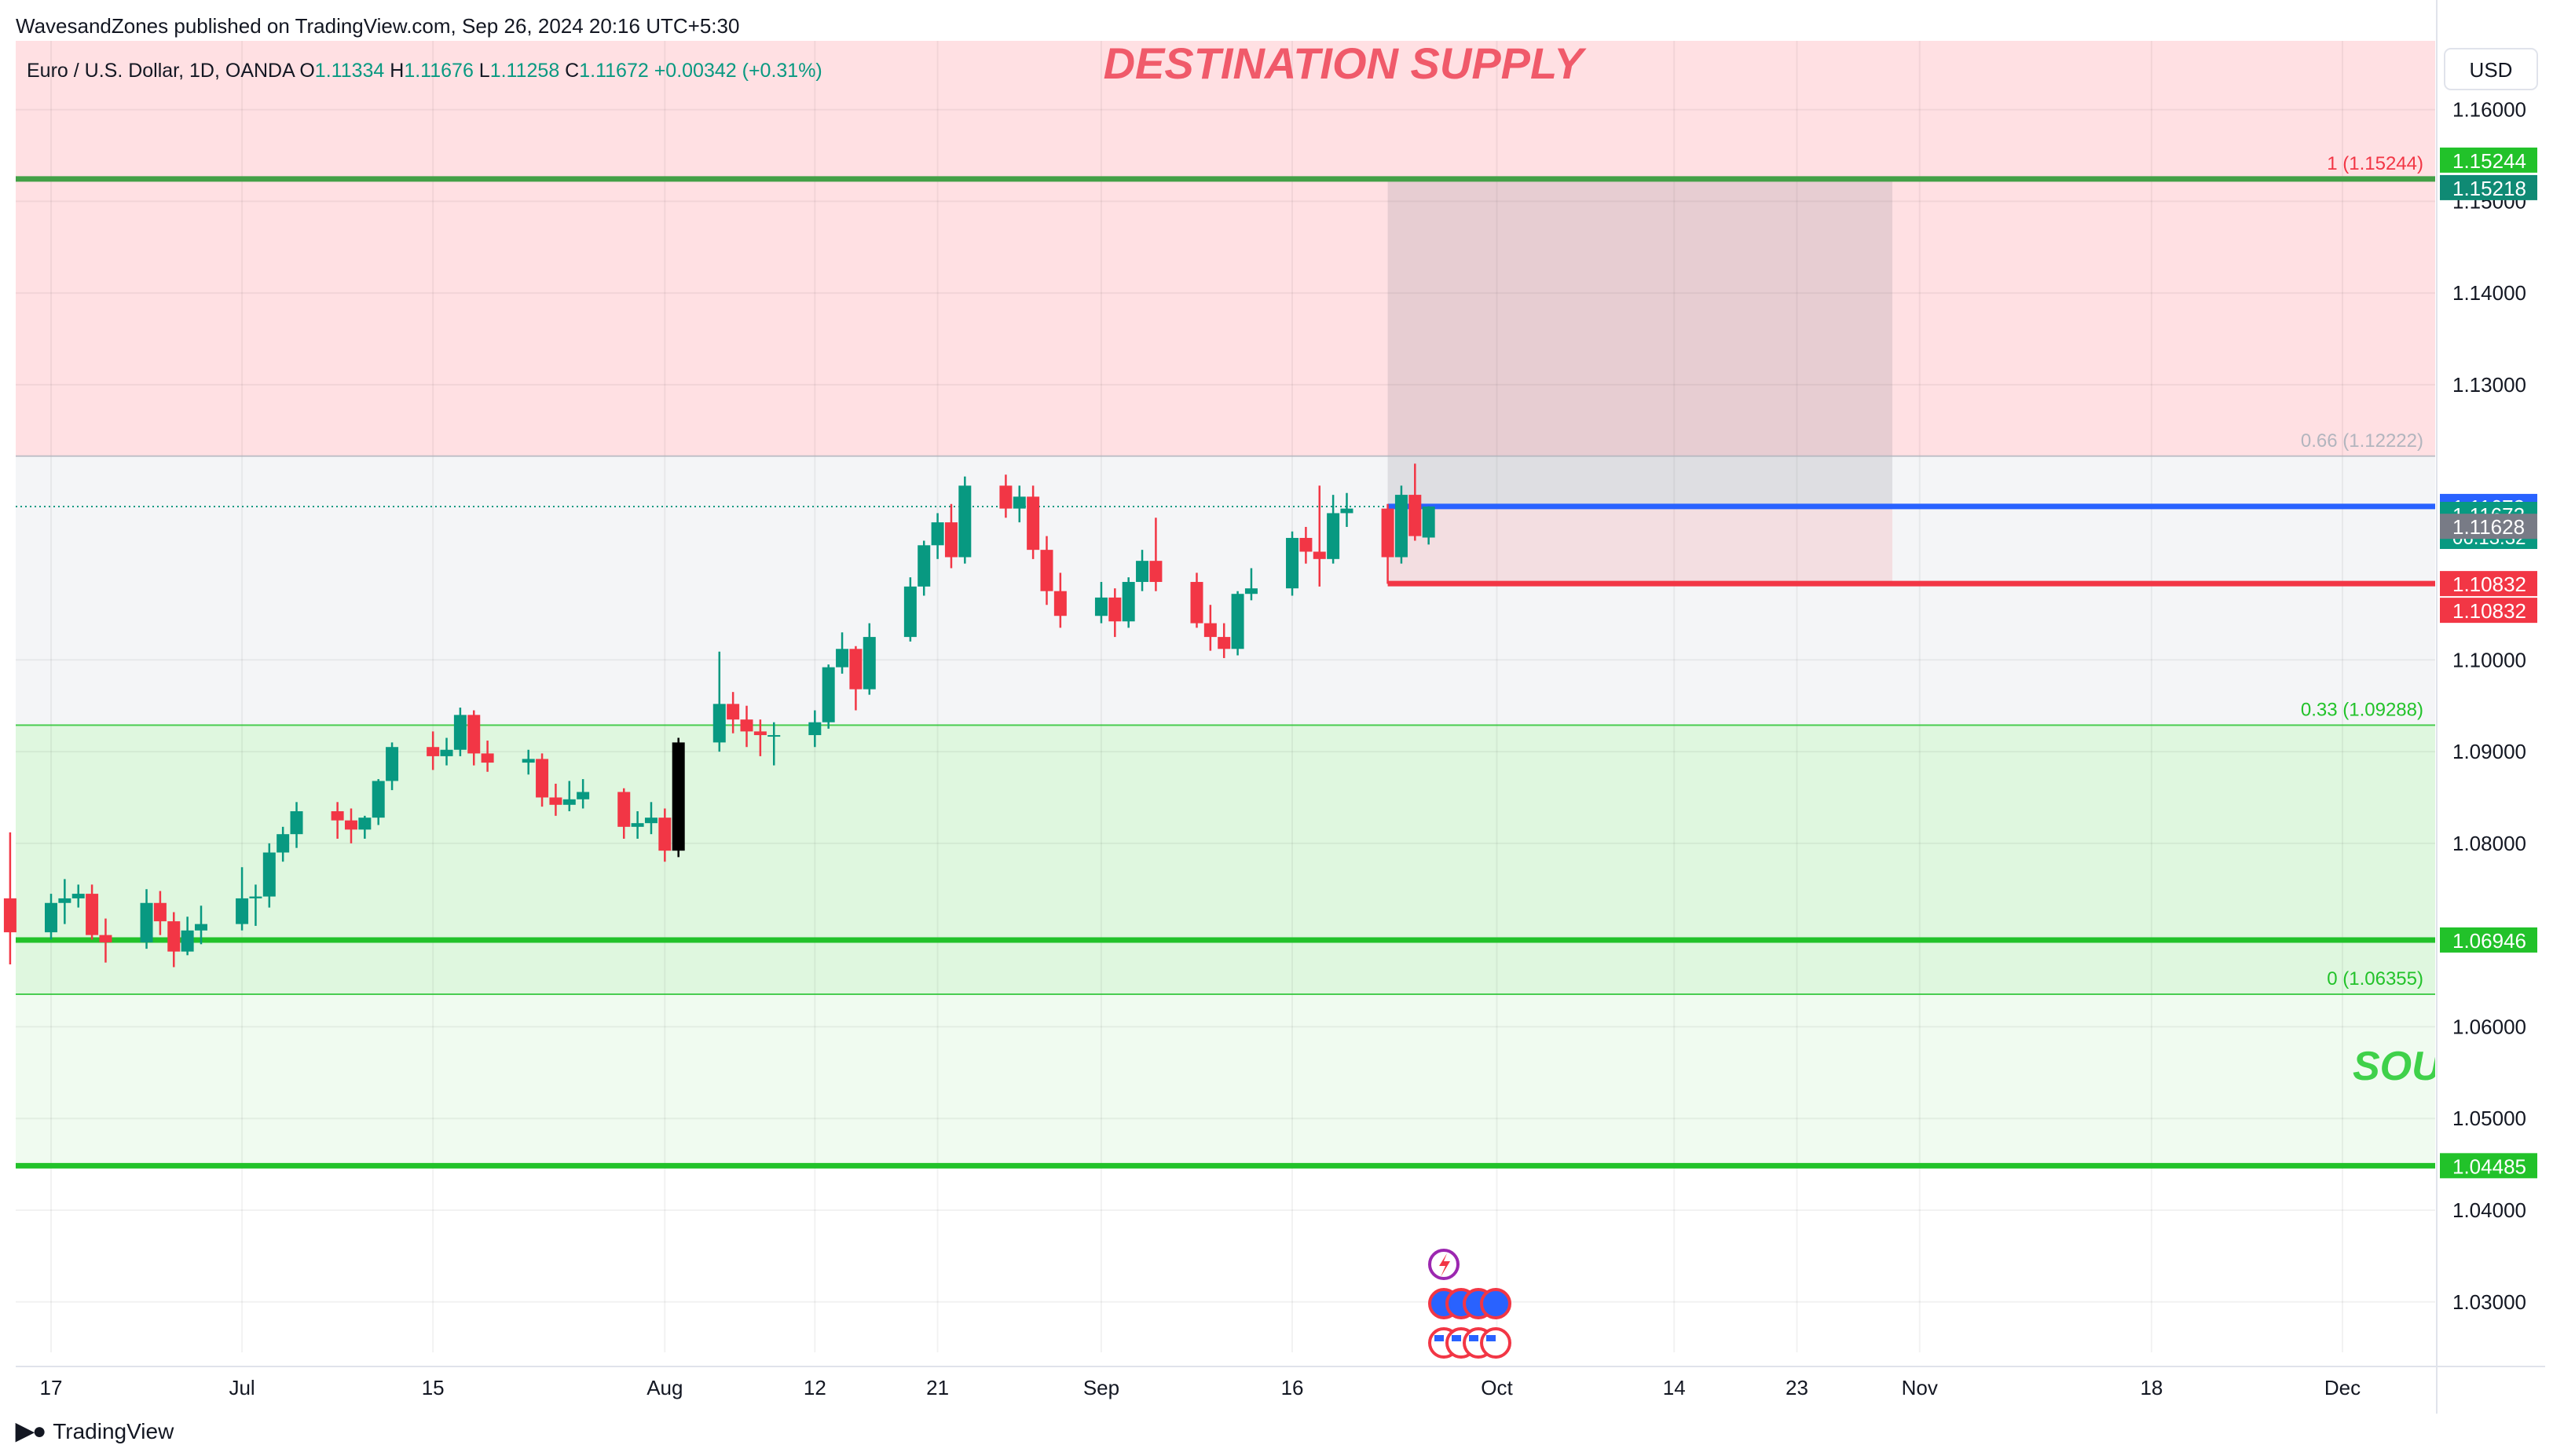 This screenshot has height=1456, width=2553. I want to click on price-label: 1.06946, so click(2489, 941).